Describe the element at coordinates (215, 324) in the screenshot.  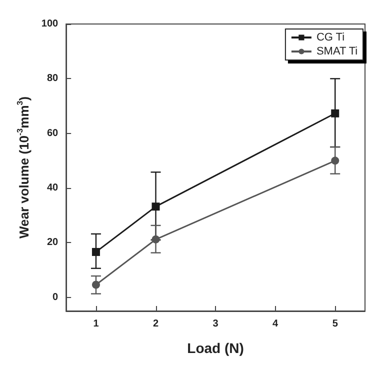
I see `x-tick-label: 3` at that location.